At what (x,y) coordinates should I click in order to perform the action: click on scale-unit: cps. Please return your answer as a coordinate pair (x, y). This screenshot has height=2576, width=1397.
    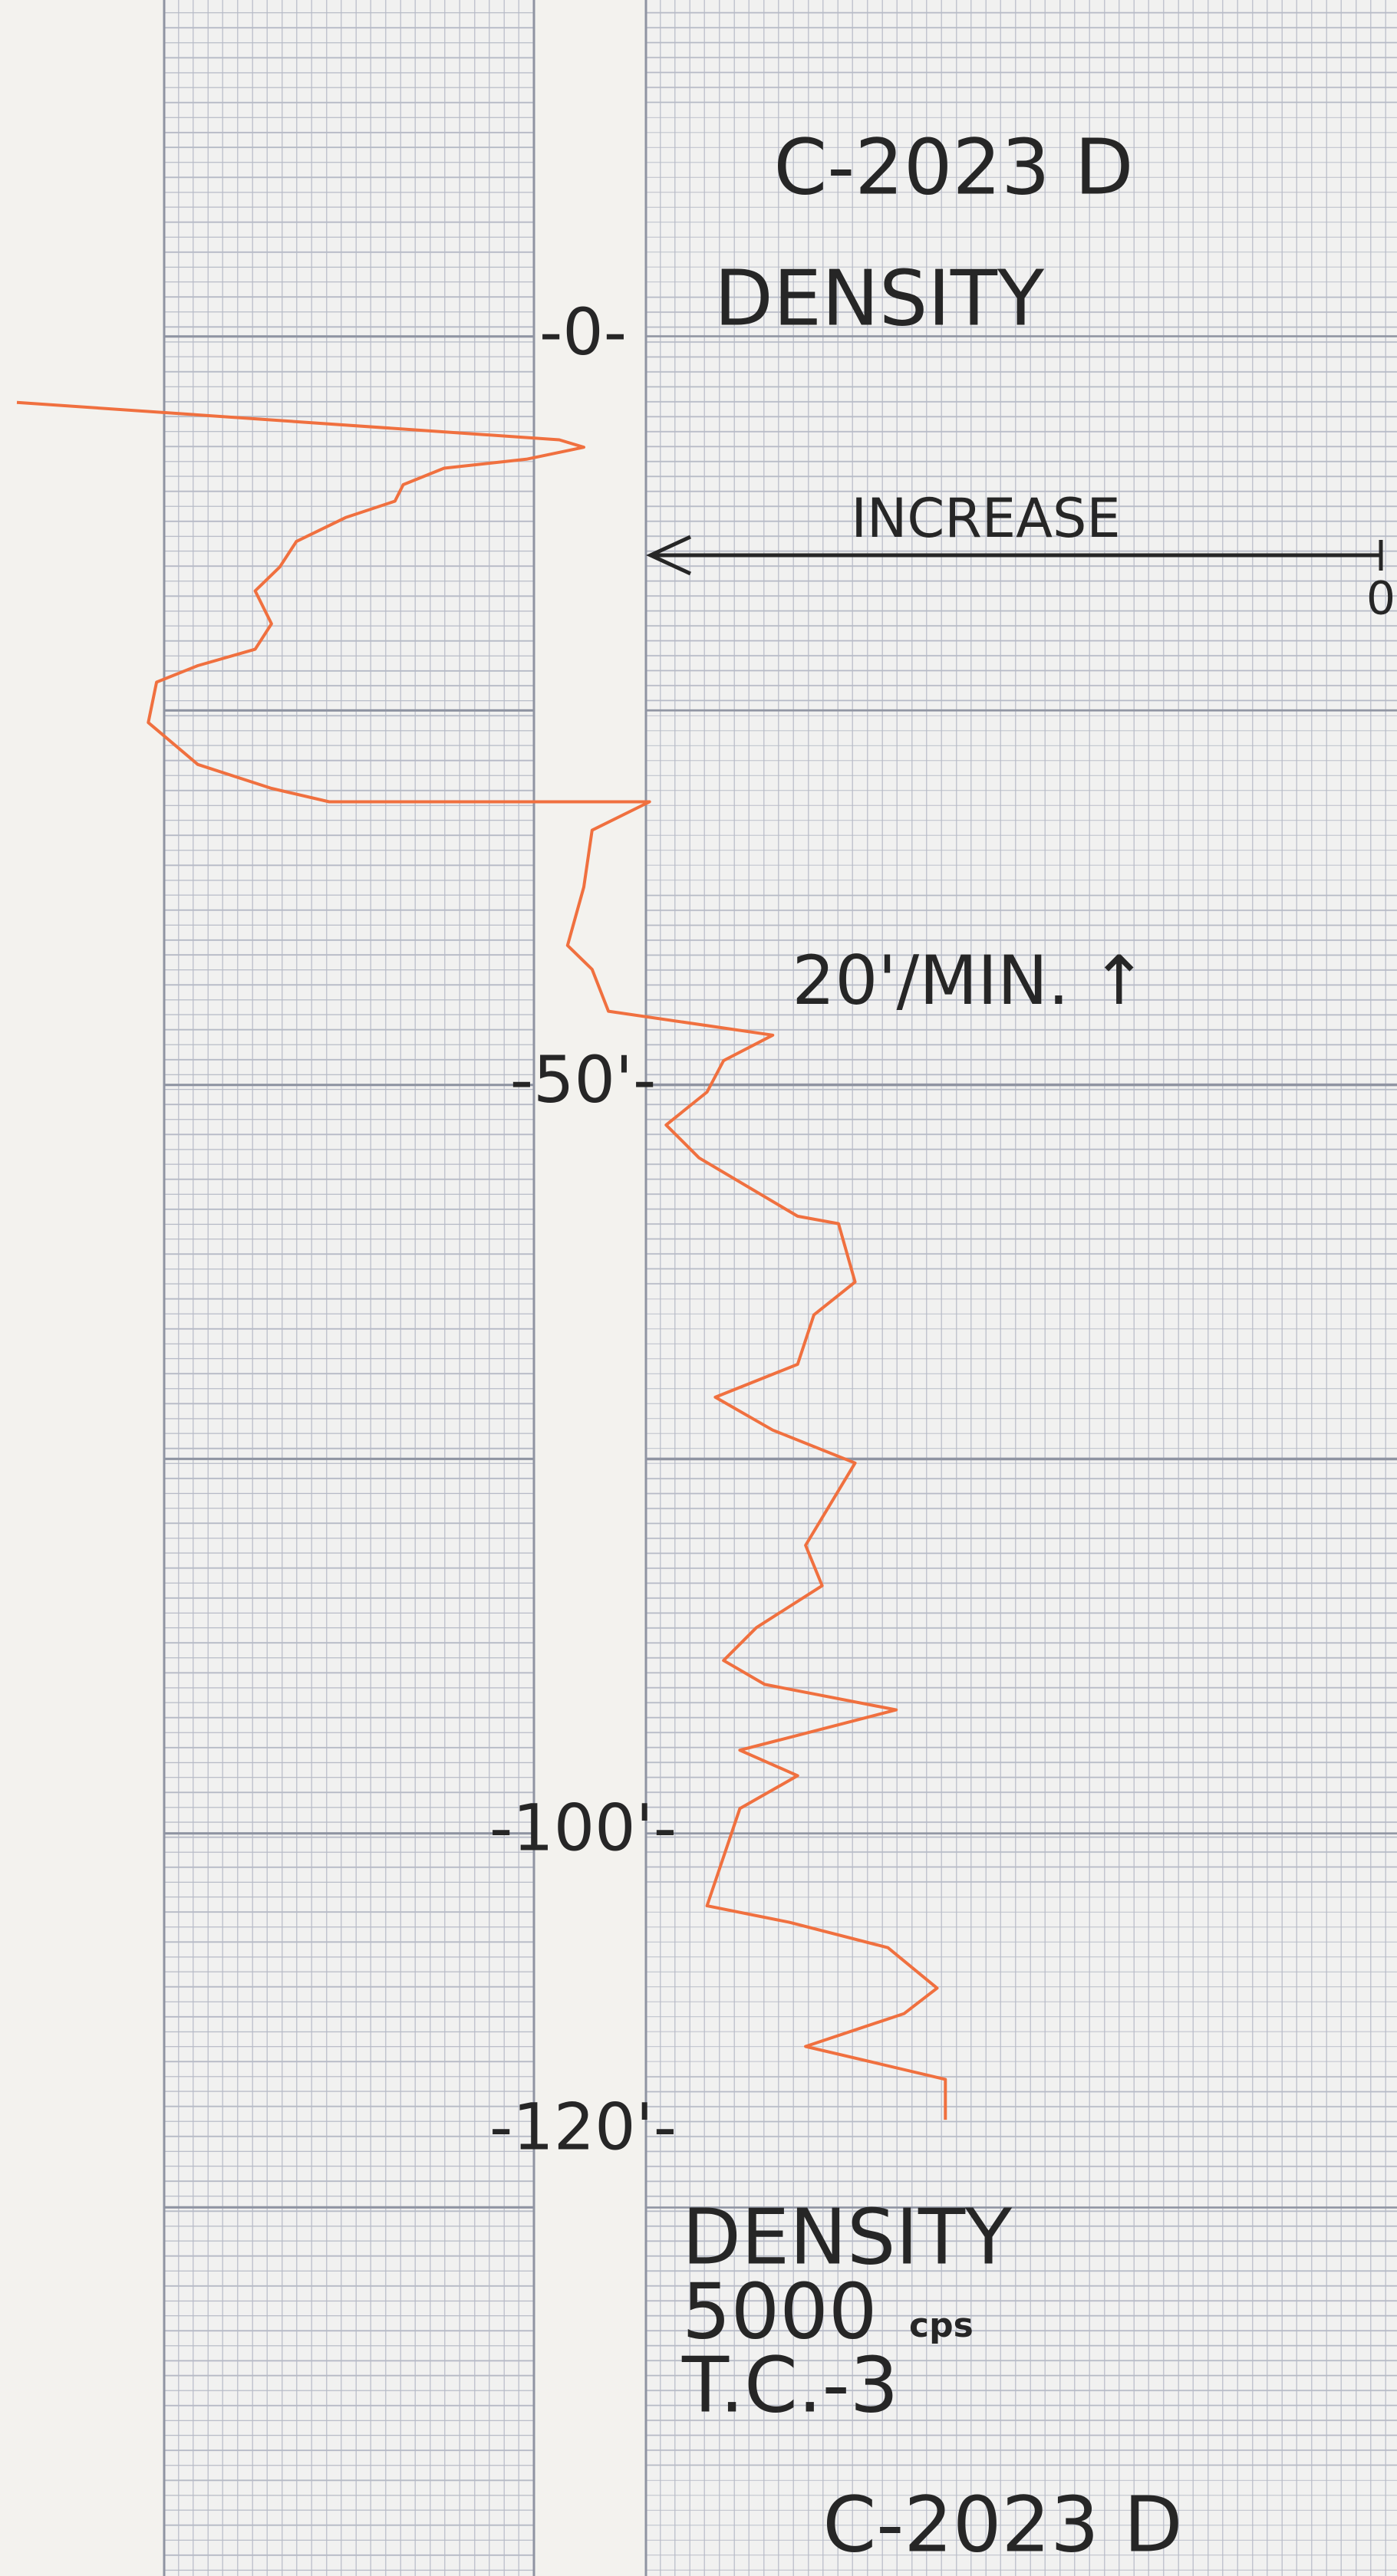
    Looking at the image, I should click on (941, 2325).